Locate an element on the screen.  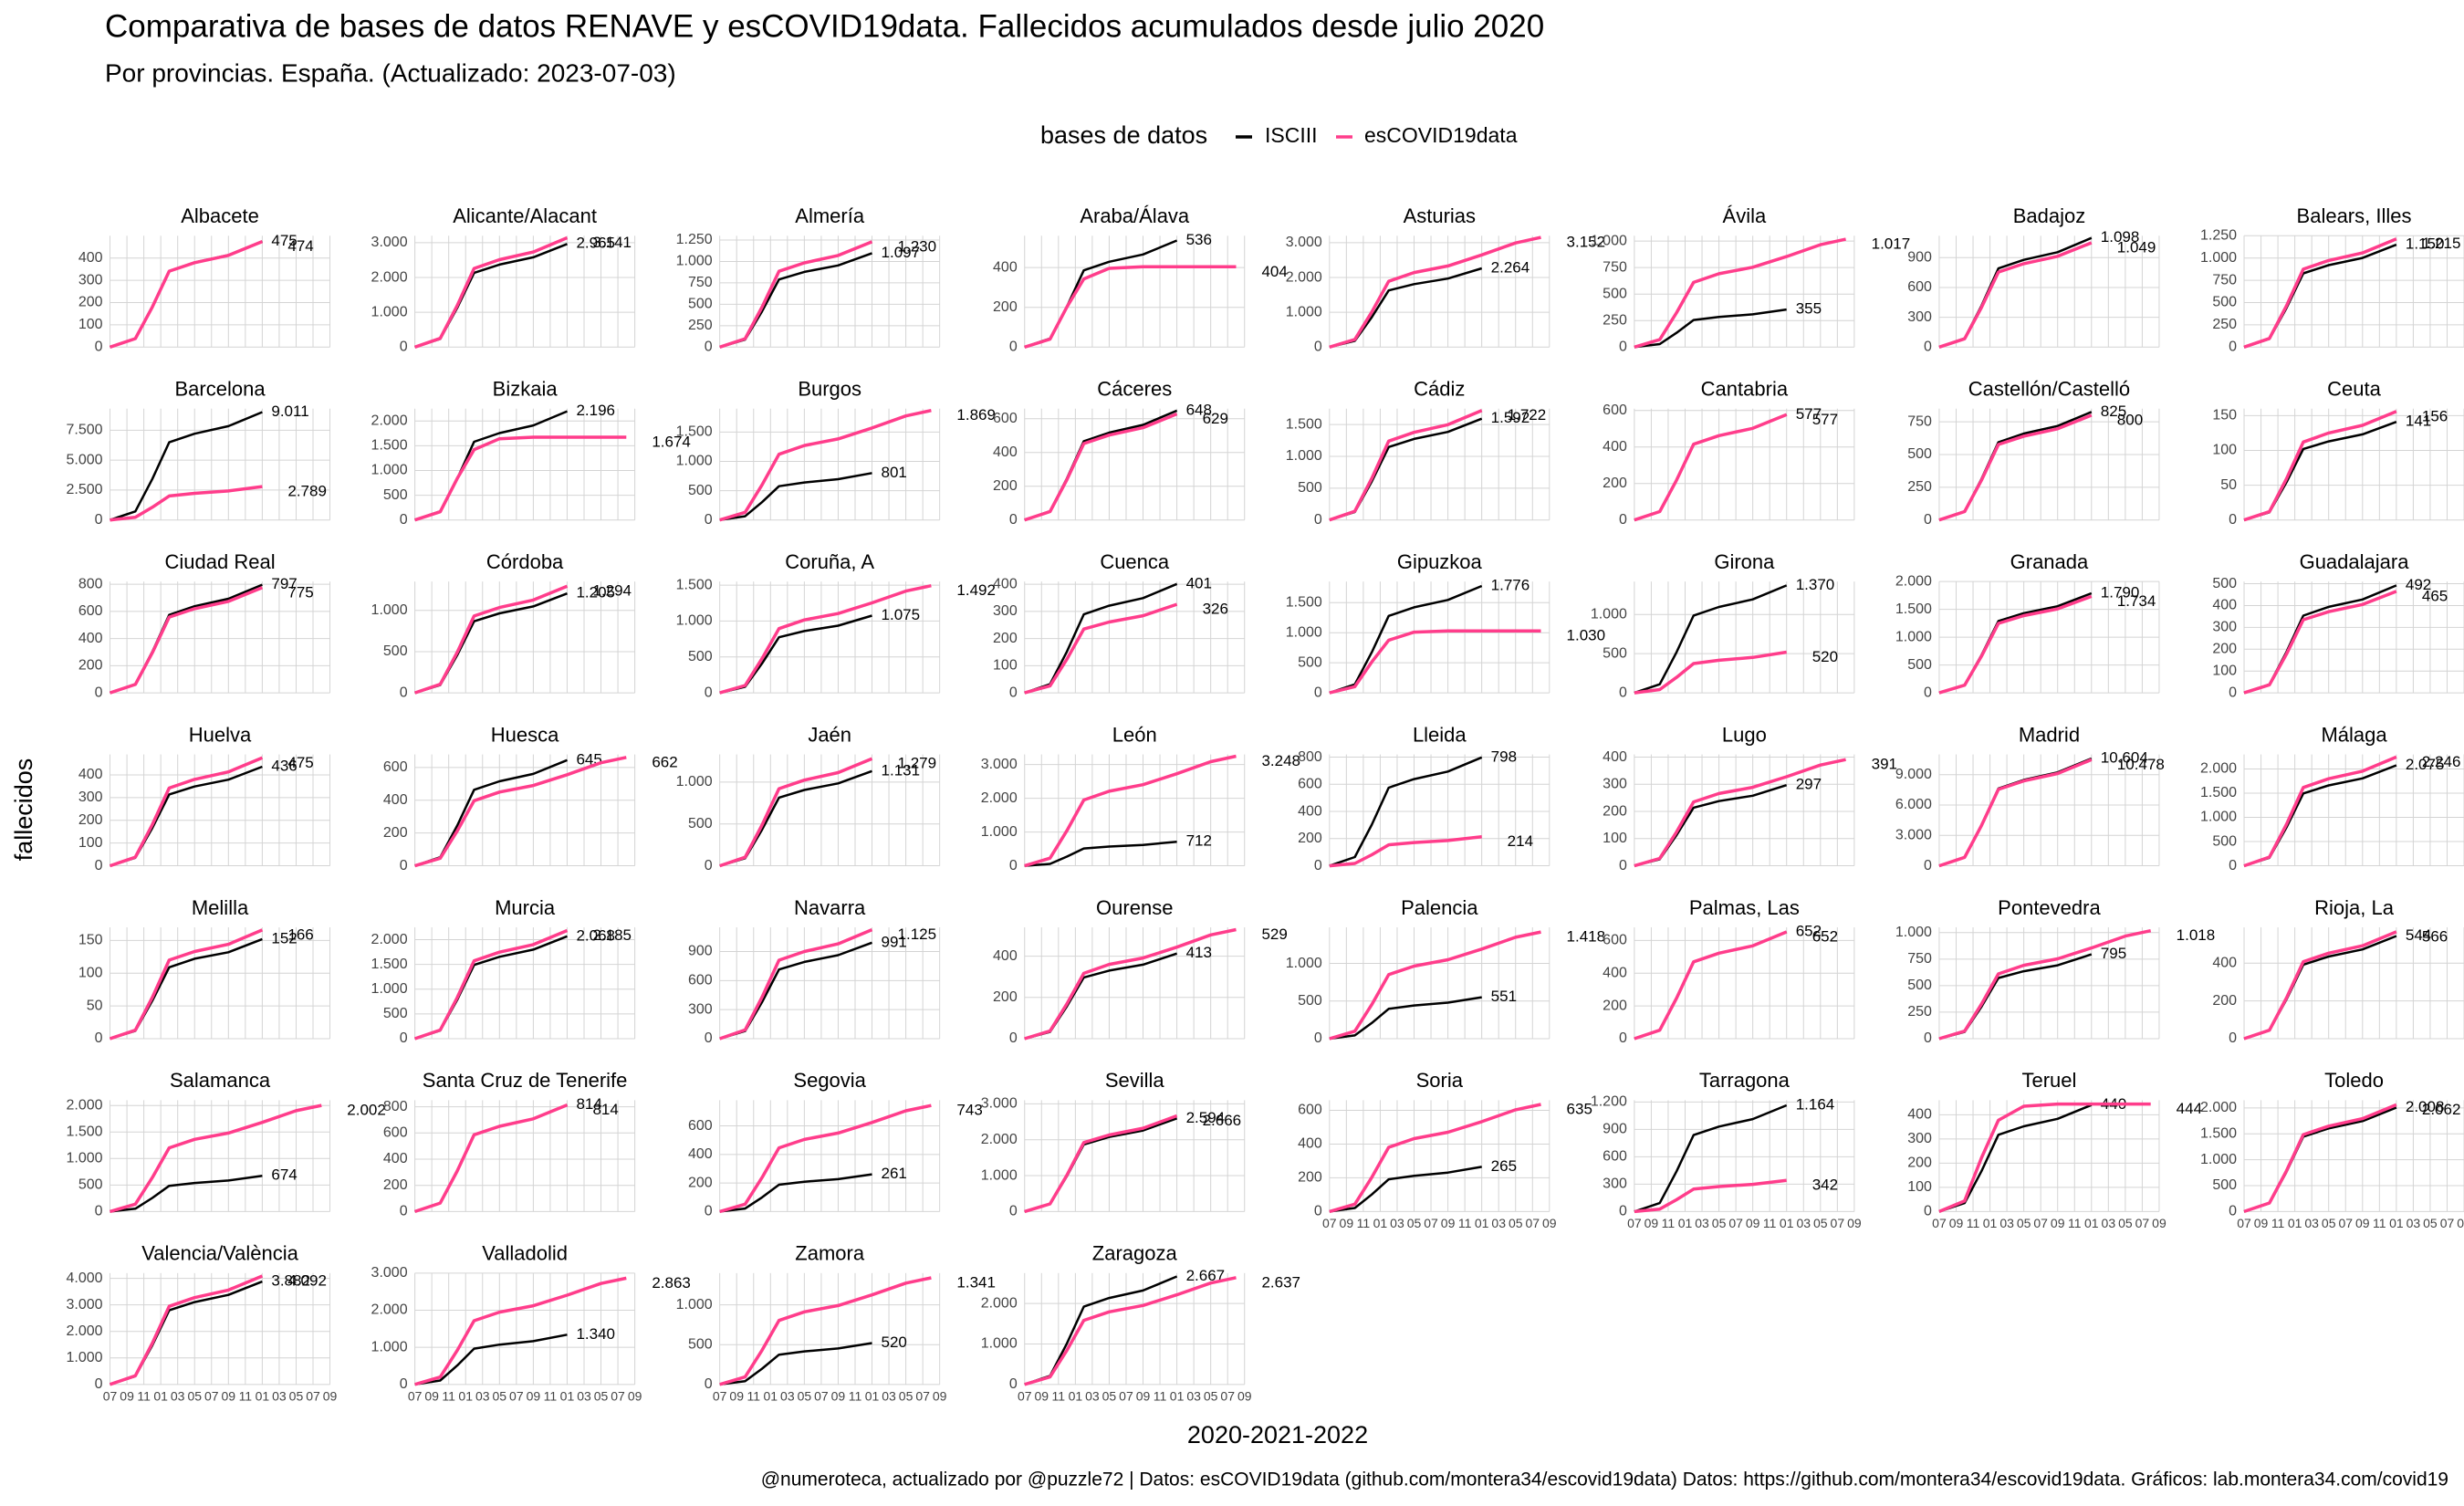
panel-title: Zamora is located at coordinates (830, 1253).